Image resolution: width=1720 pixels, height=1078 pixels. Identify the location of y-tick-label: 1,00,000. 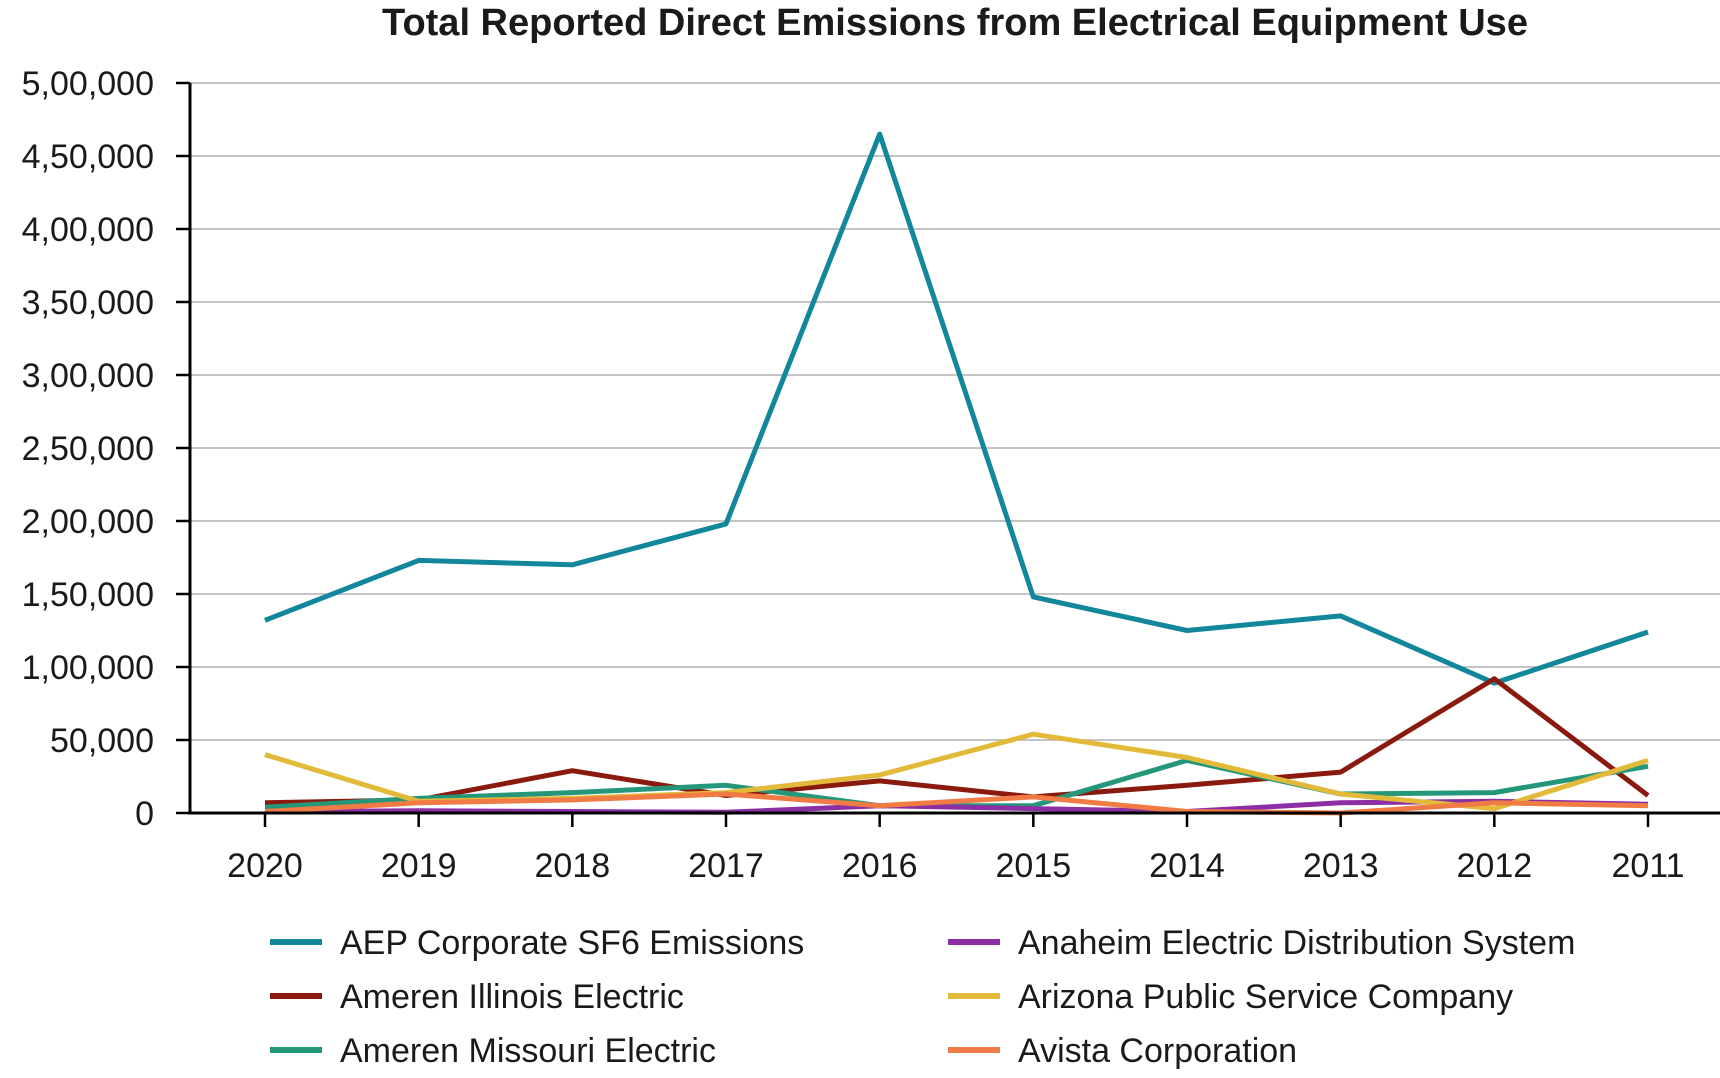
(88, 668).